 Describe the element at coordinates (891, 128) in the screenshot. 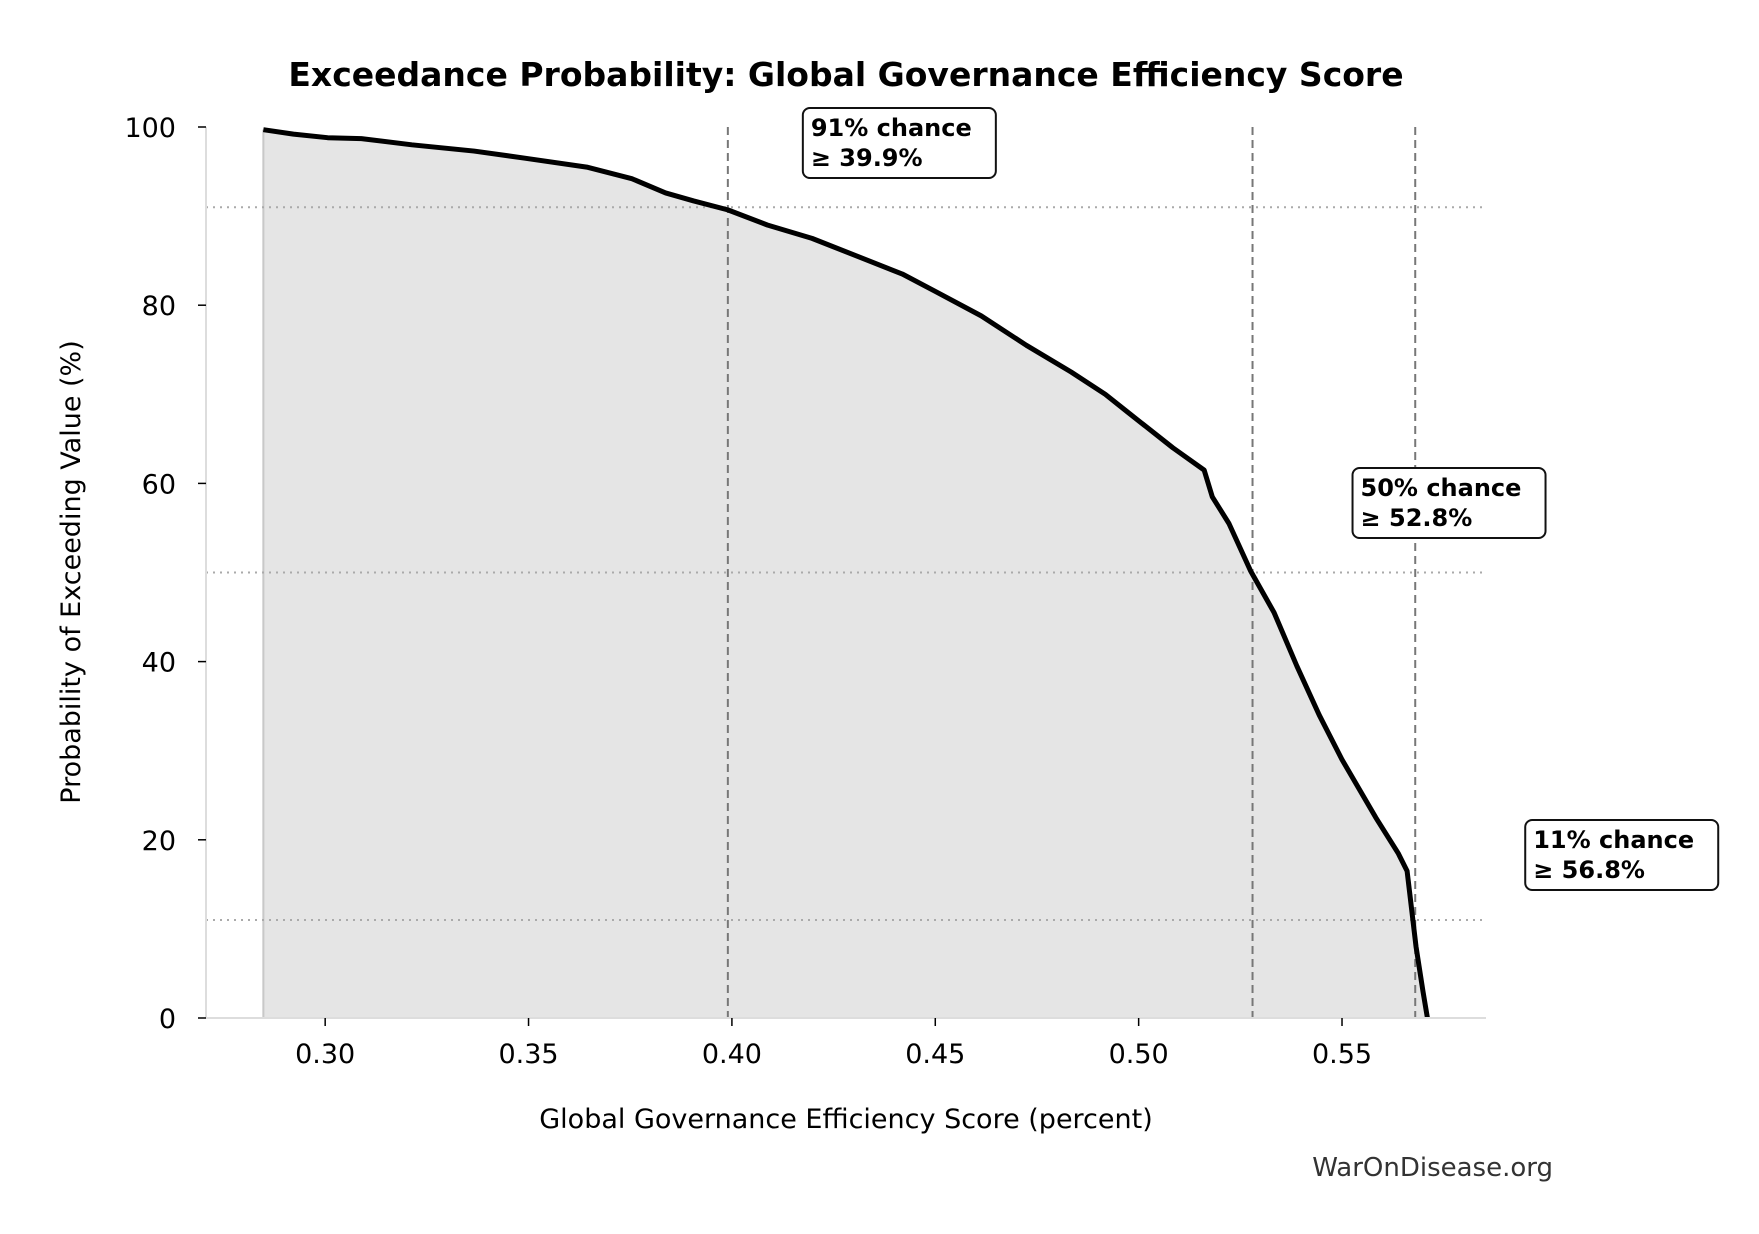

I see `annotation-line1: 91% chance` at that location.